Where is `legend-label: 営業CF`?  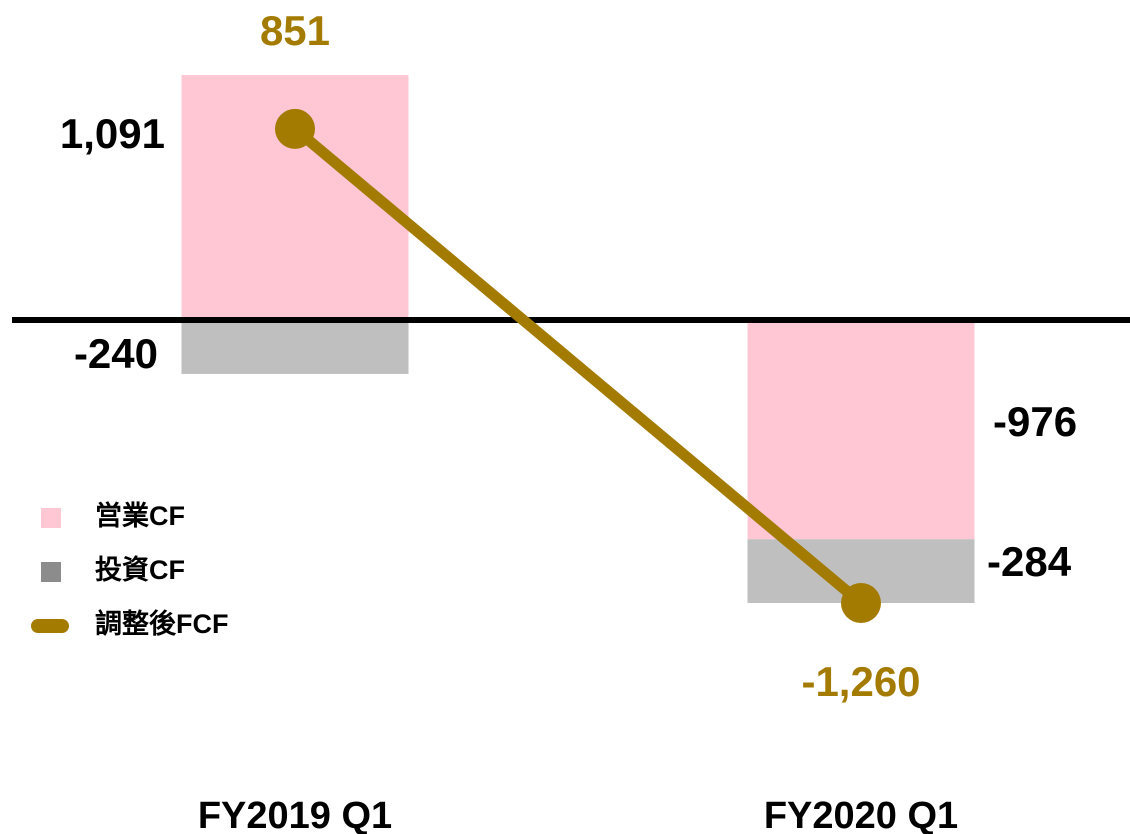 legend-label: 営業CF is located at coordinates (140, 515).